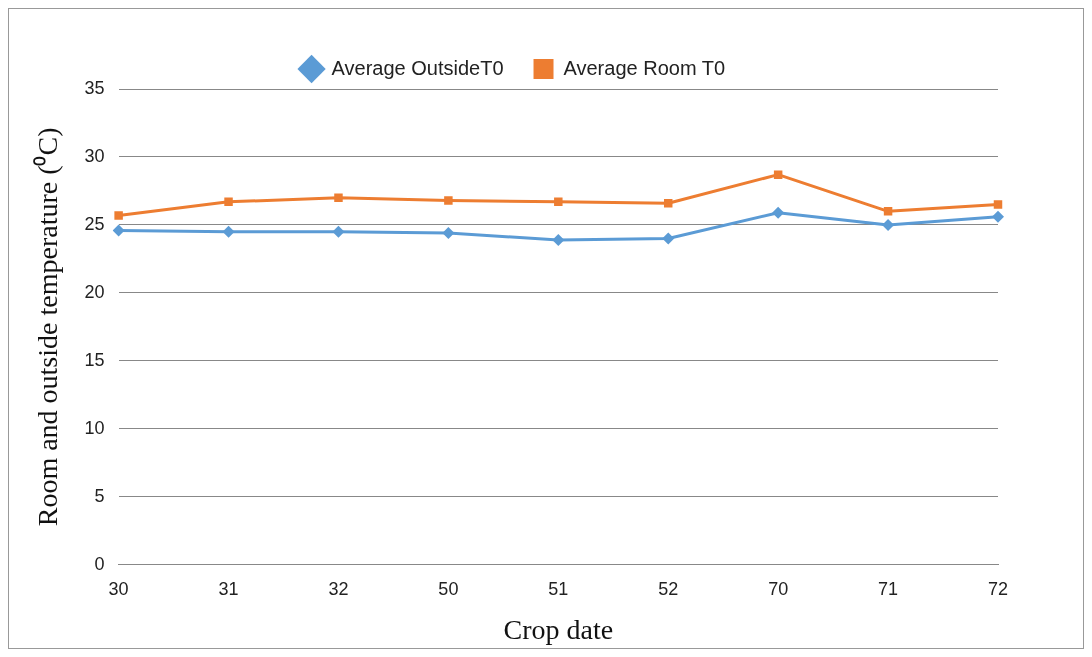  What do you see at coordinates (94, 223) in the screenshot?
I see `y-tick-label: 25` at bounding box center [94, 223].